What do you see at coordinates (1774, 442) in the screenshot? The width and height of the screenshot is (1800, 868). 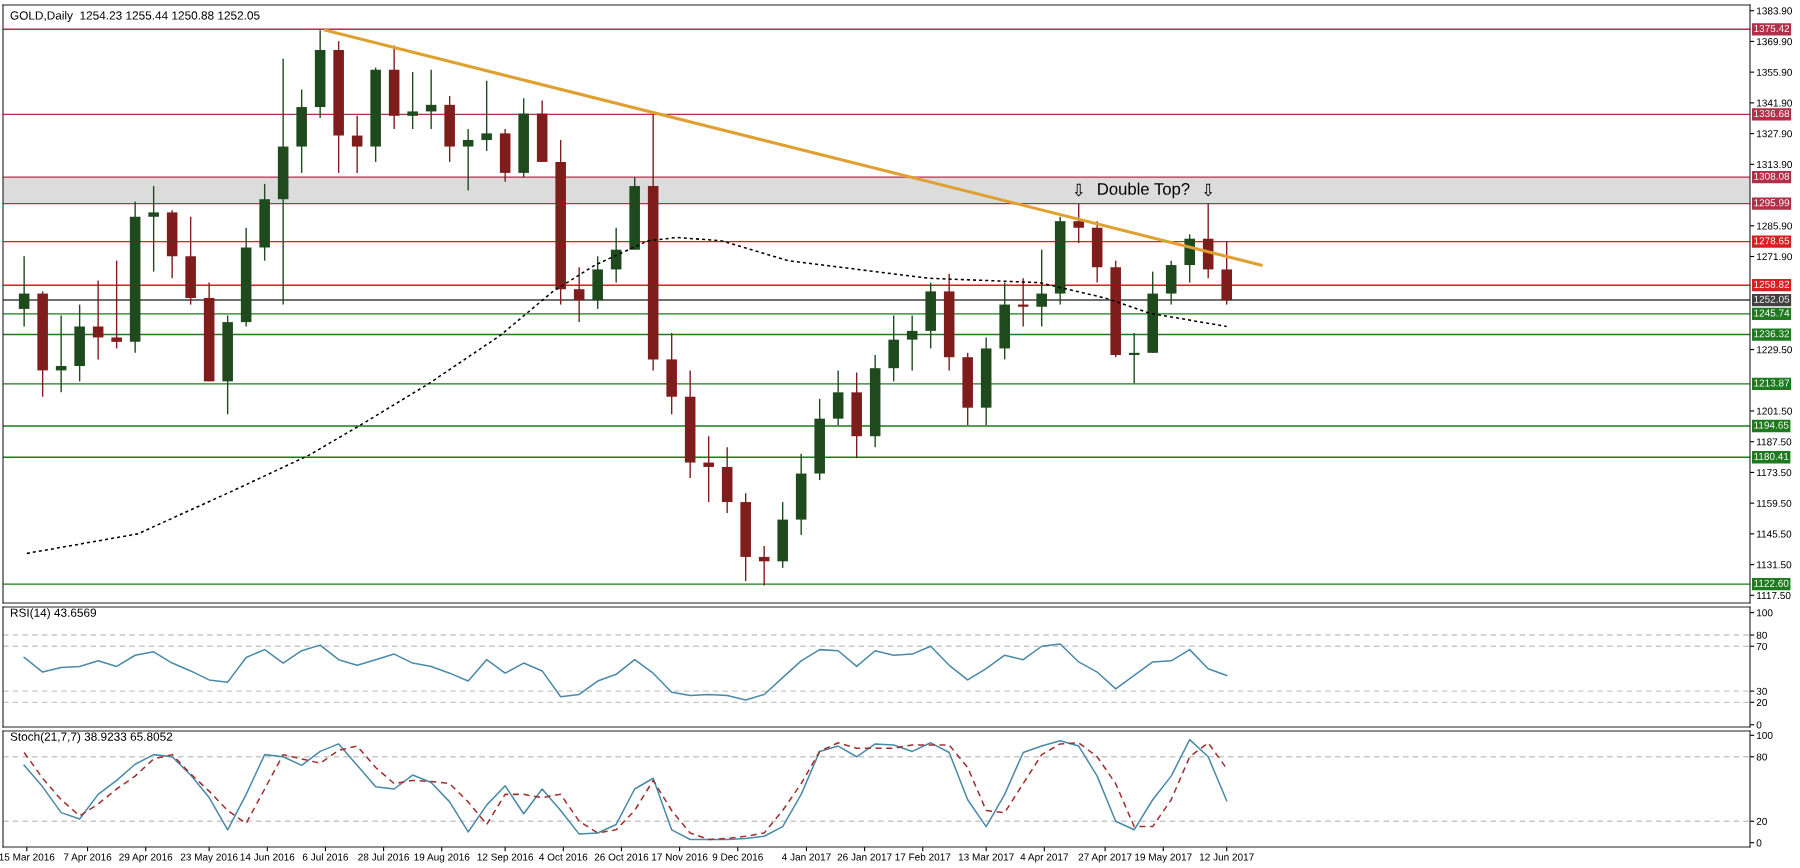 I see `y-tick-label: 1187.50` at bounding box center [1774, 442].